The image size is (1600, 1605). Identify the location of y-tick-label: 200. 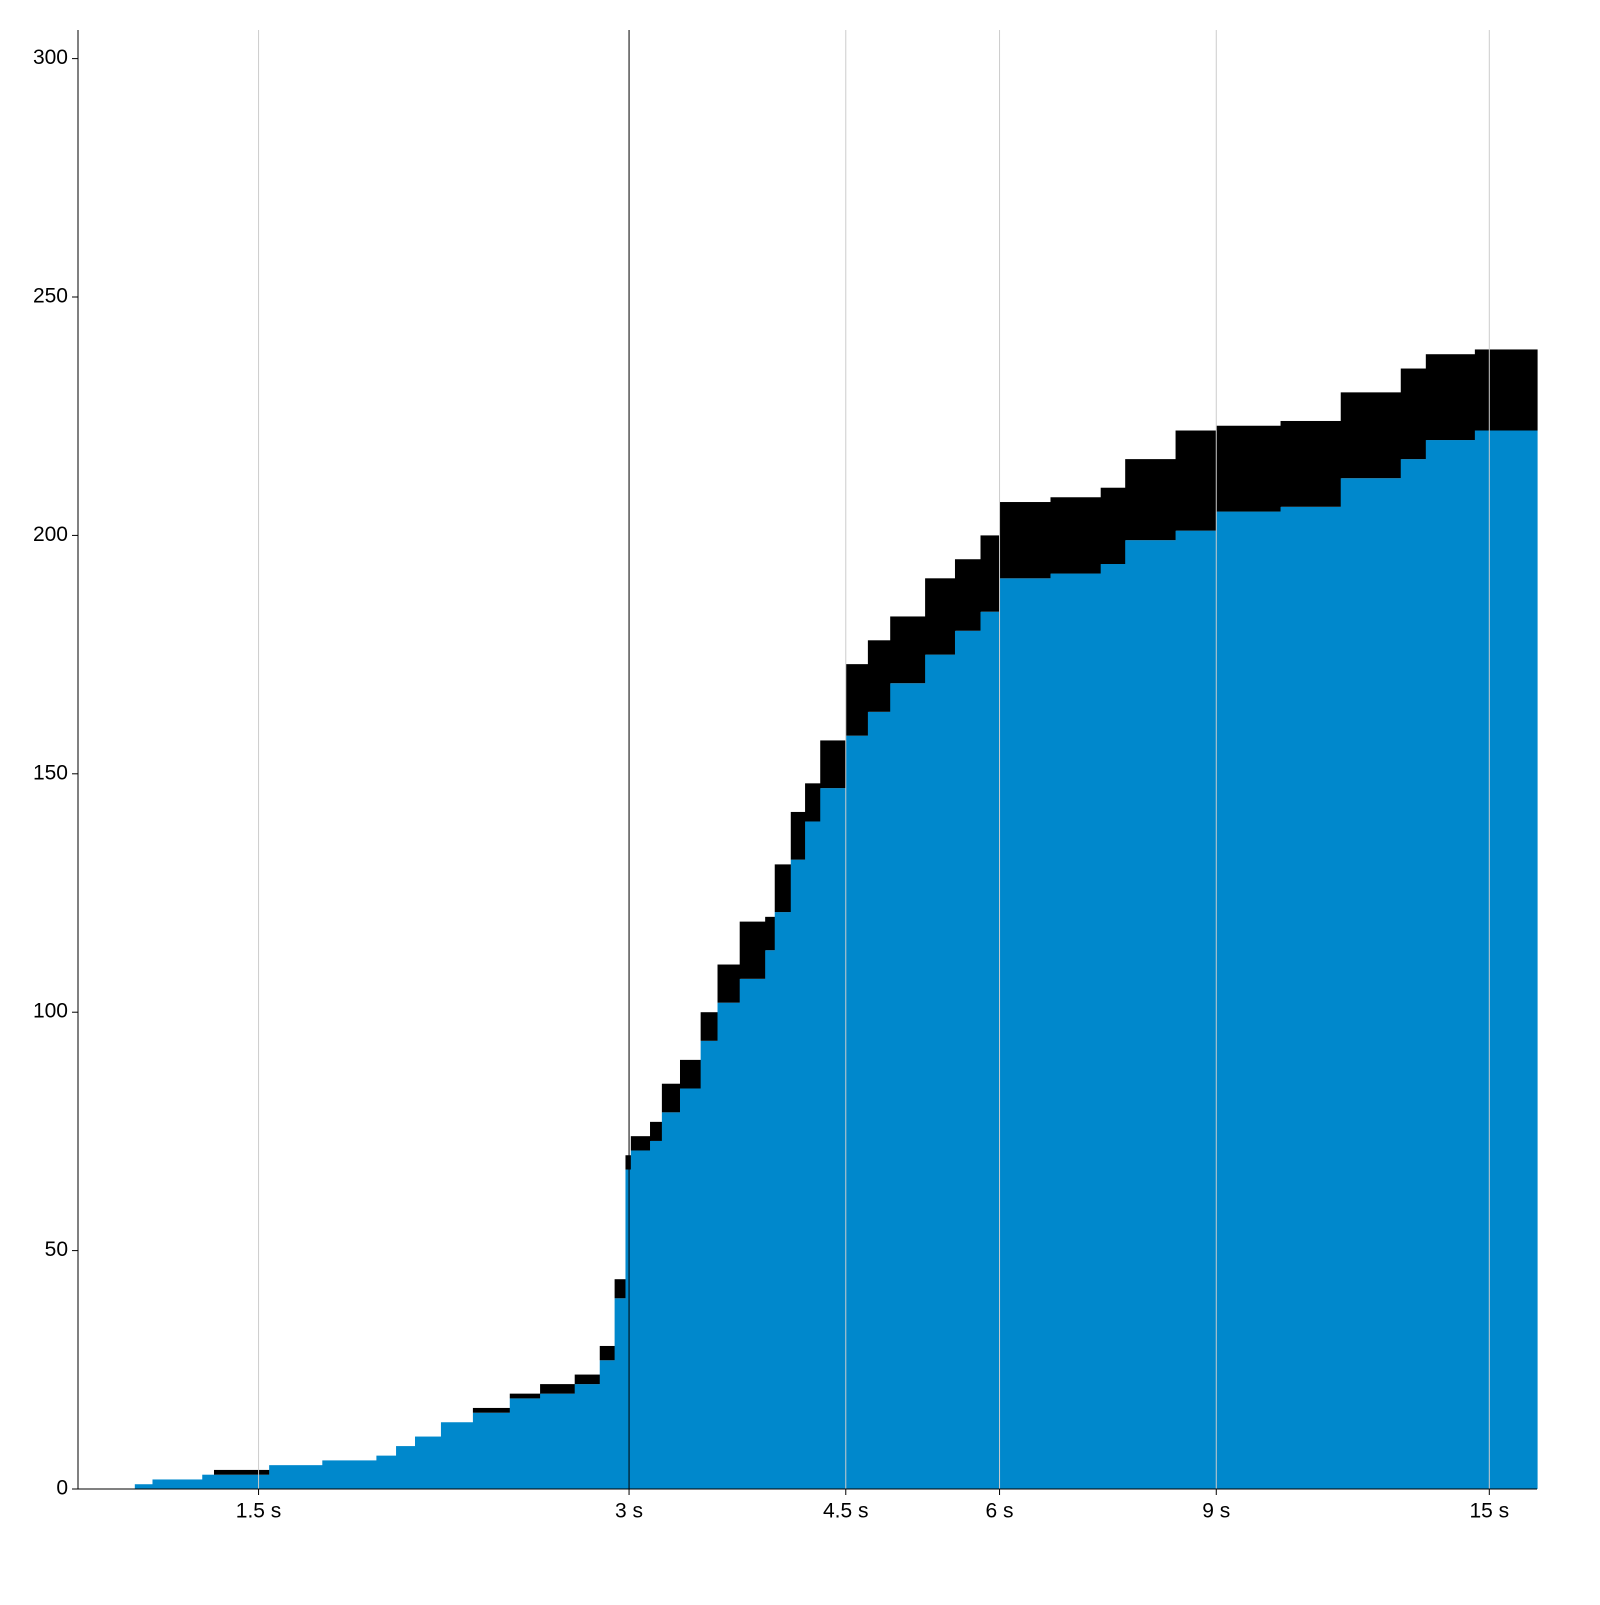
(50, 534).